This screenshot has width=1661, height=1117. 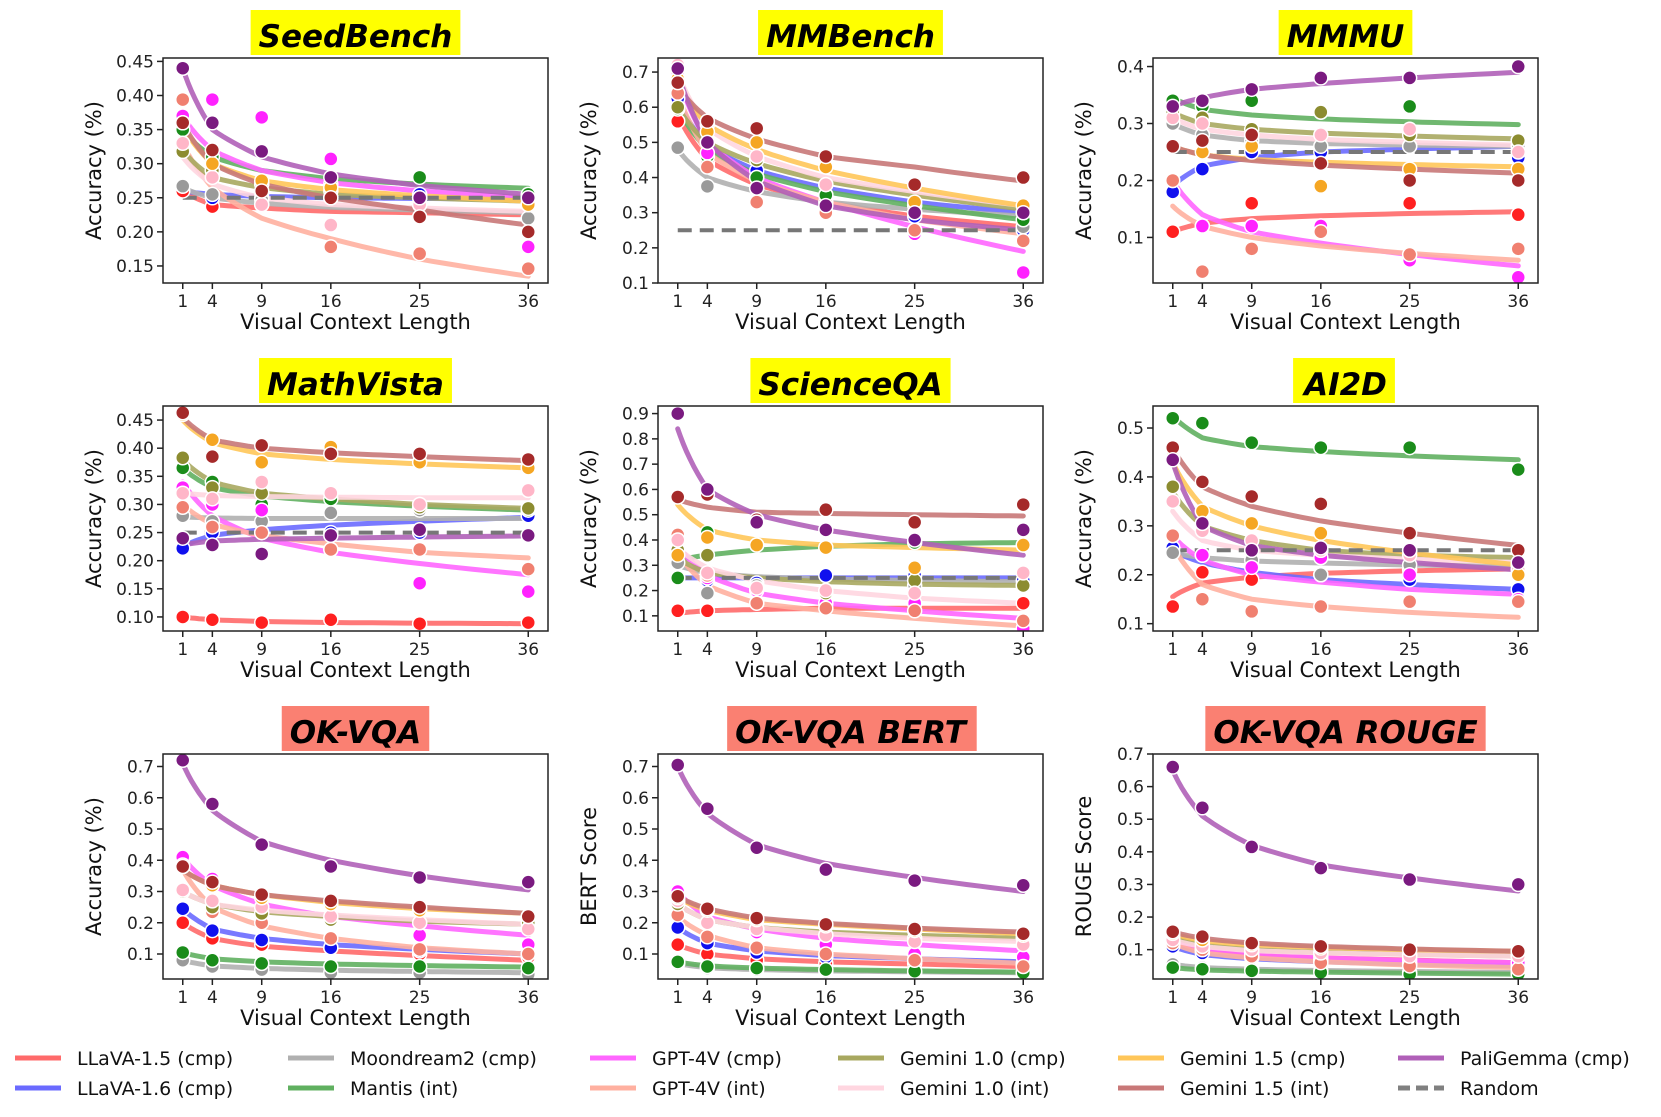 I want to click on y-tick-label: 0.10, so click(x=135, y=618).